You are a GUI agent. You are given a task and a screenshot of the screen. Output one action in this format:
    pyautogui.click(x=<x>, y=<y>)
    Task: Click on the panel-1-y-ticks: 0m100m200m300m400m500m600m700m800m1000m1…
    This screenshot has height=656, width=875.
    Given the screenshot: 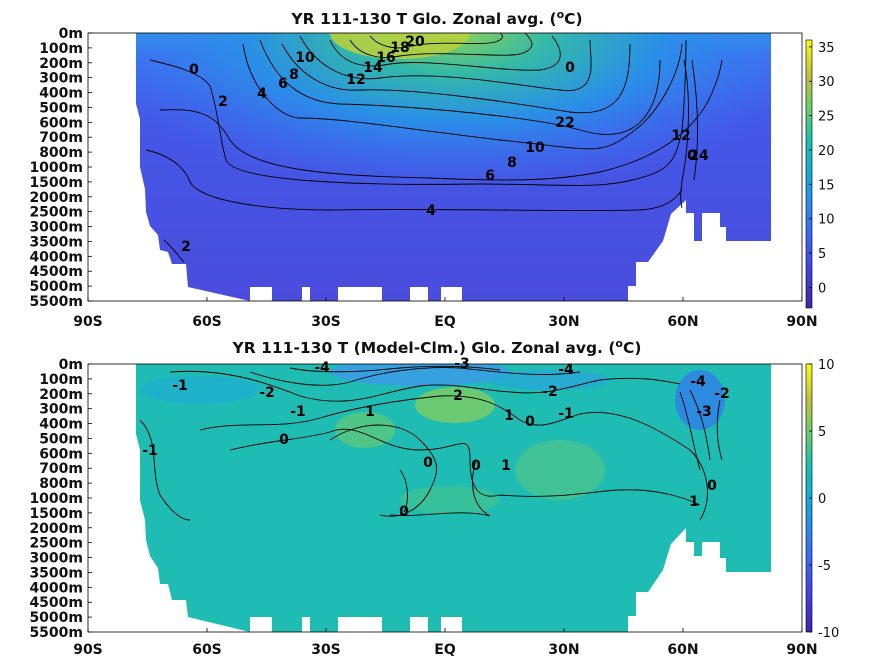 What is the action you would take?
    pyautogui.click(x=60, y=168)
    